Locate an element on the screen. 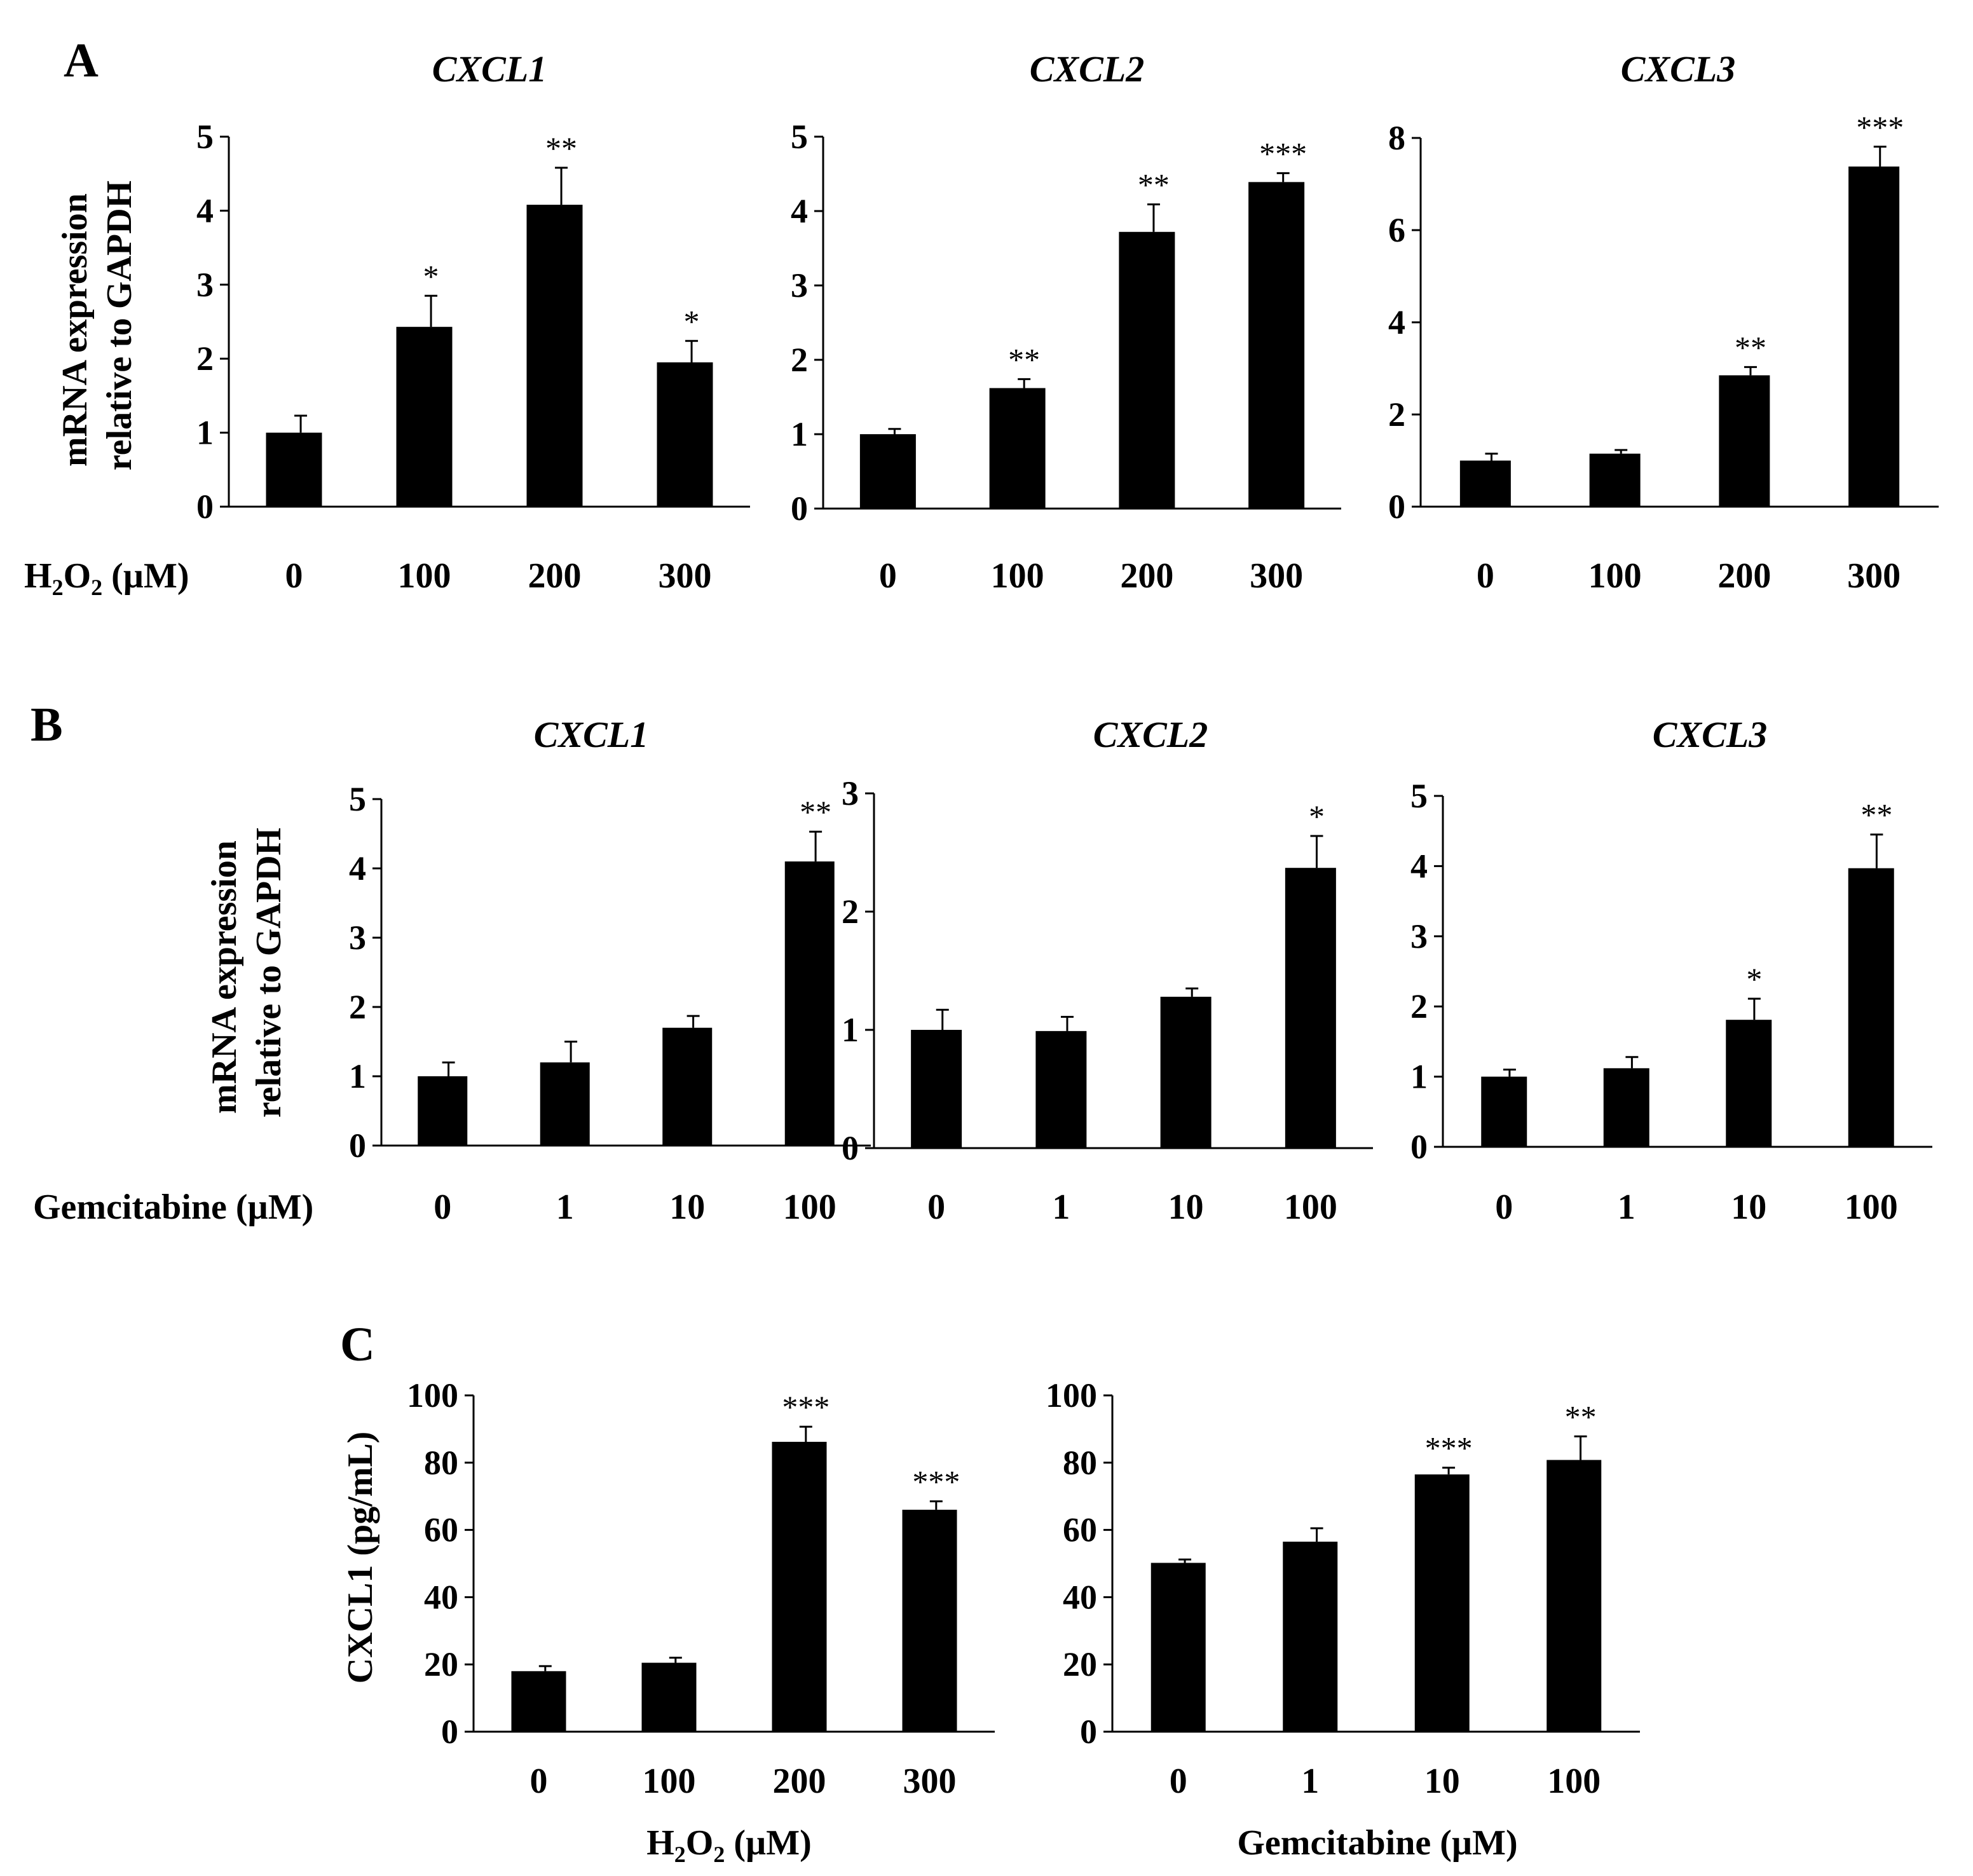 This screenshot has width=1973, height=1876. chart-b3-ytick-label: 2 is located at coordinates (1419, 1006).